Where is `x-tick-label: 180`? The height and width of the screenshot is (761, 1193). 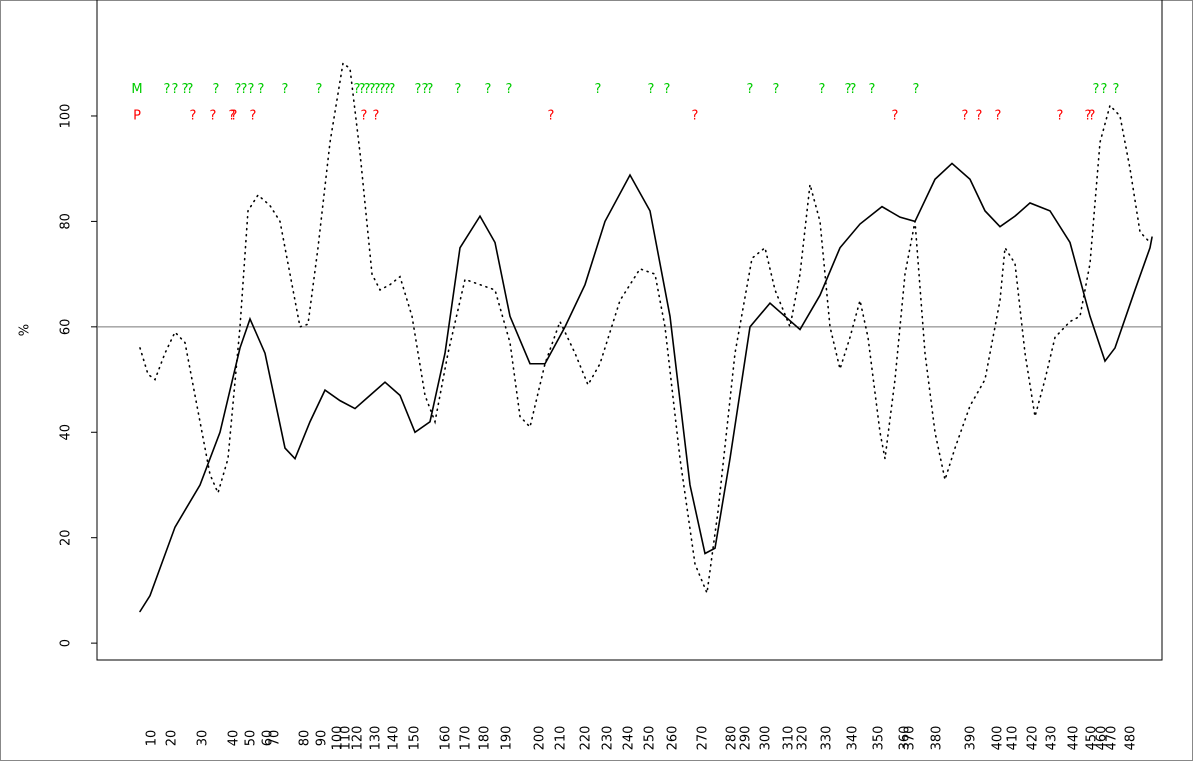
x-tick-label: 180 is located at coordinates (485, 738).